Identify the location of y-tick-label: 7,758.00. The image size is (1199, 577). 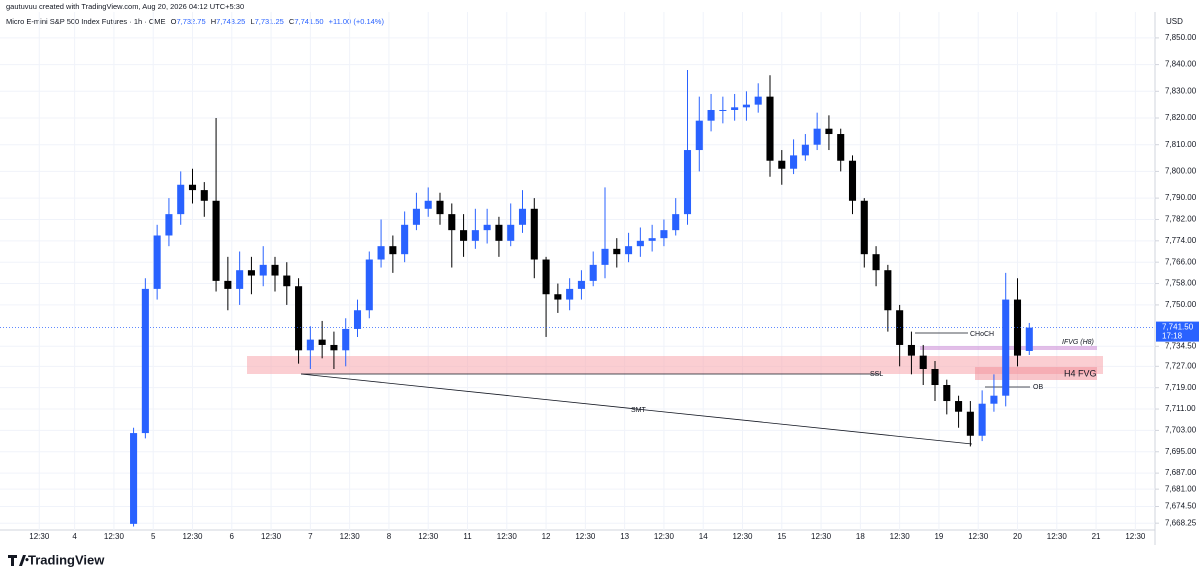
(1181, 283).